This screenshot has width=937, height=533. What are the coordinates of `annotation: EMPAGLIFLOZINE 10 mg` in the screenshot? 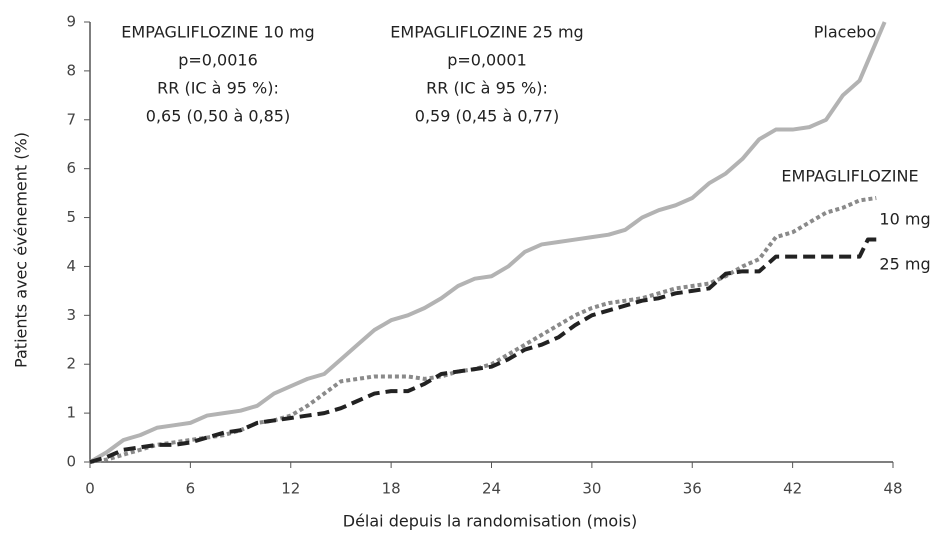 It's located at (217, 32).